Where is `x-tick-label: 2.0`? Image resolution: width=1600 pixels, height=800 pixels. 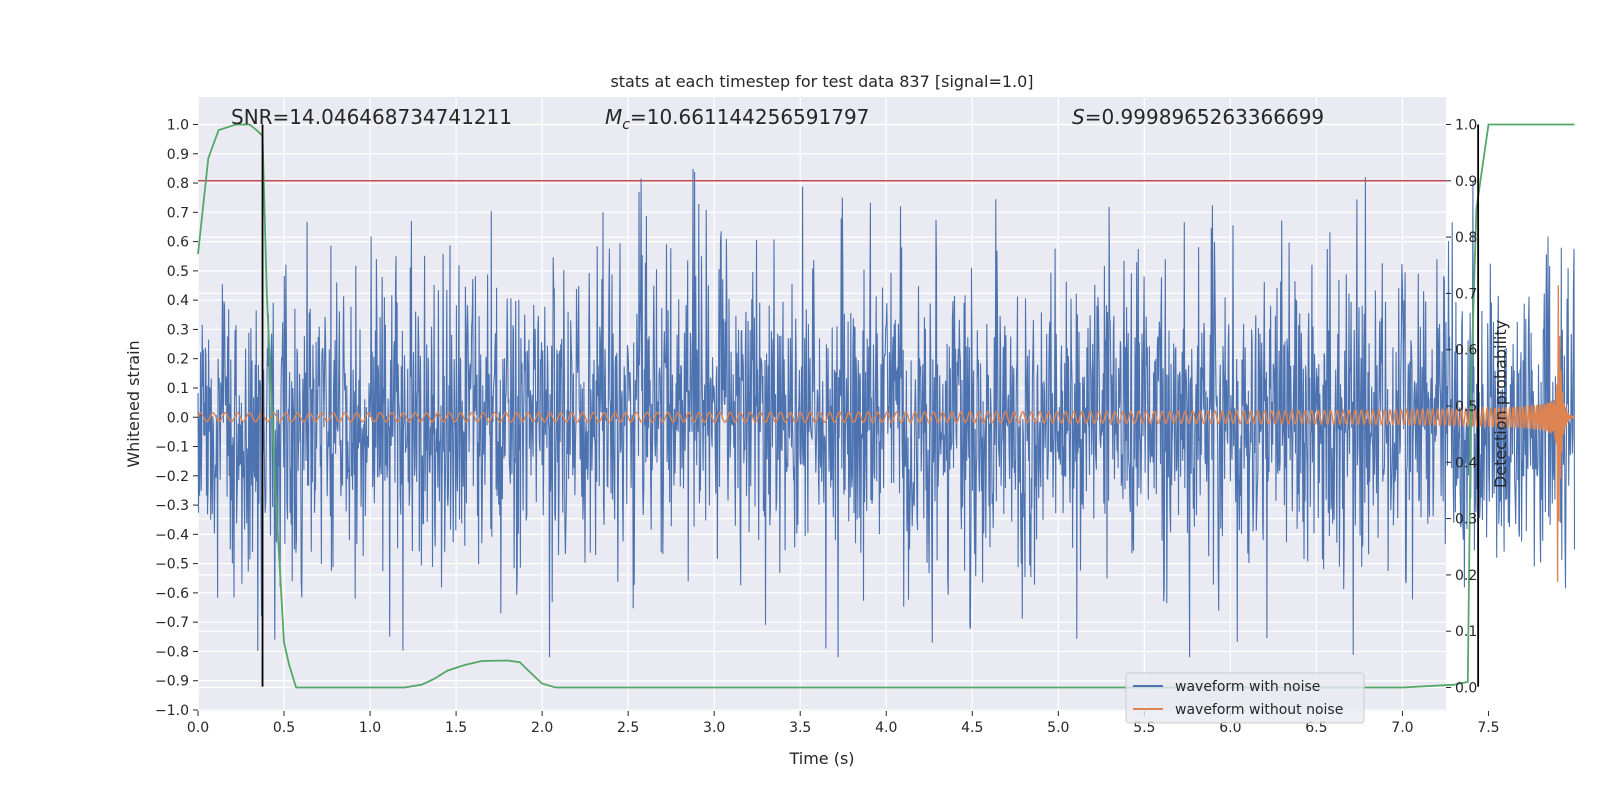
x-tick-label: 2.0 is located at coordinates (542, 728).